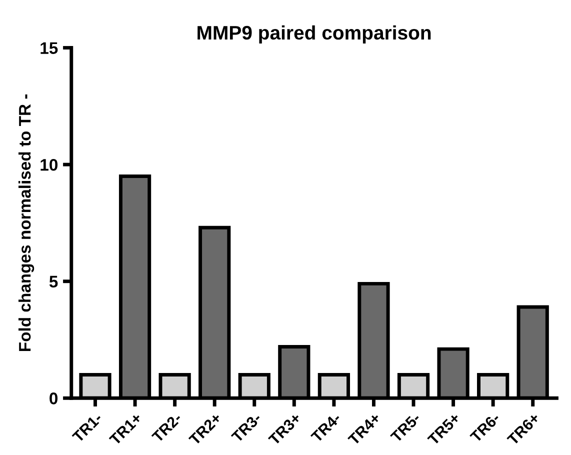  I want to click on chart-title: MMP9 paired comparison, so click(314, 34).